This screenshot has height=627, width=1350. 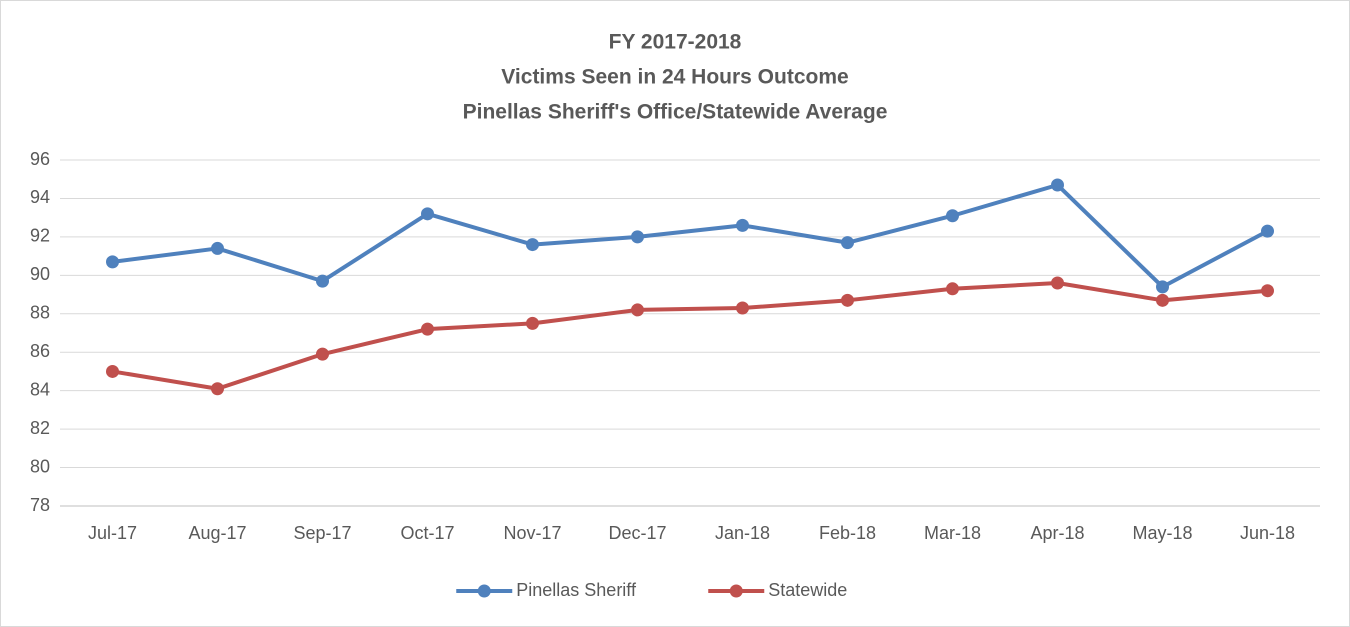 What do you see at coordinates (40, 505) in the screenshot?
I see `y-tick-label: 78` at bounding box center [40, 505].